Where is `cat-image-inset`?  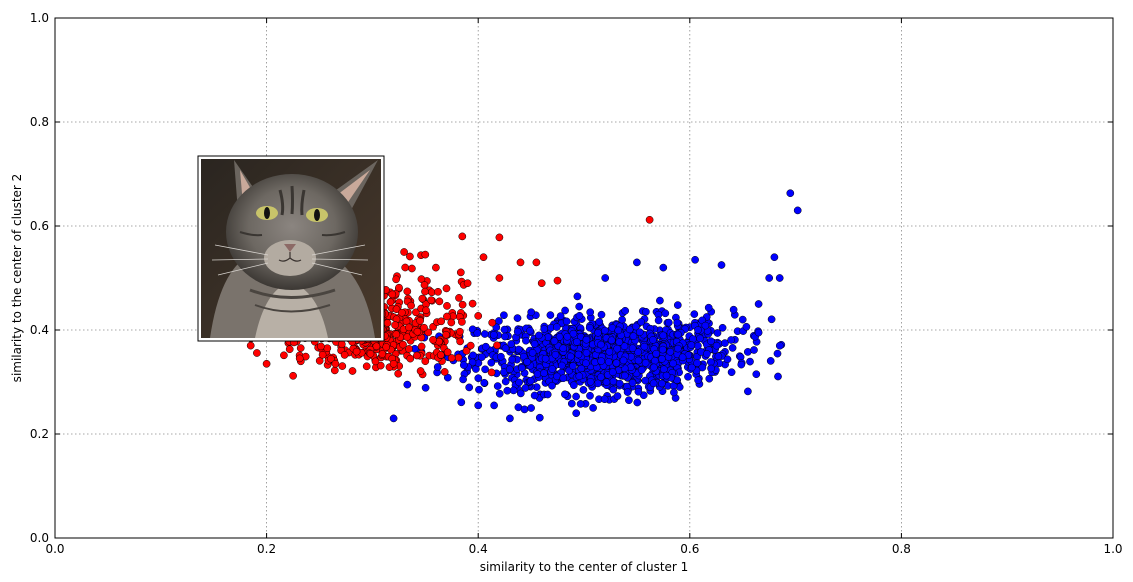 cat-image-inset is located at coordinates (291, 248).